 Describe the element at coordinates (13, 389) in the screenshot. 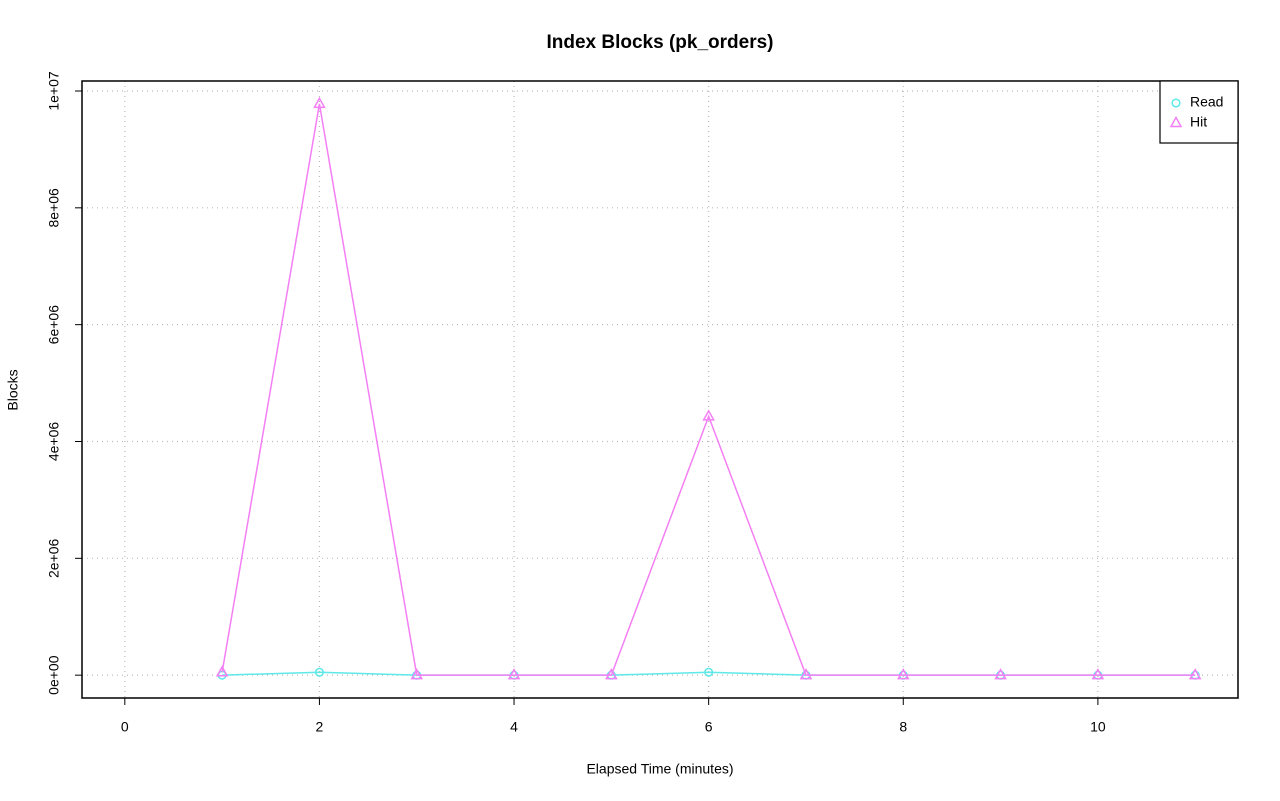

I see `y-axis-label: Blocks` at that location.